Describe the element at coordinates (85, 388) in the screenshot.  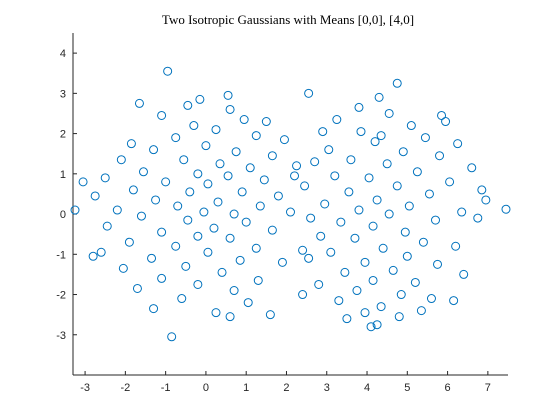
I see `x-tick-label: -3` at that location.